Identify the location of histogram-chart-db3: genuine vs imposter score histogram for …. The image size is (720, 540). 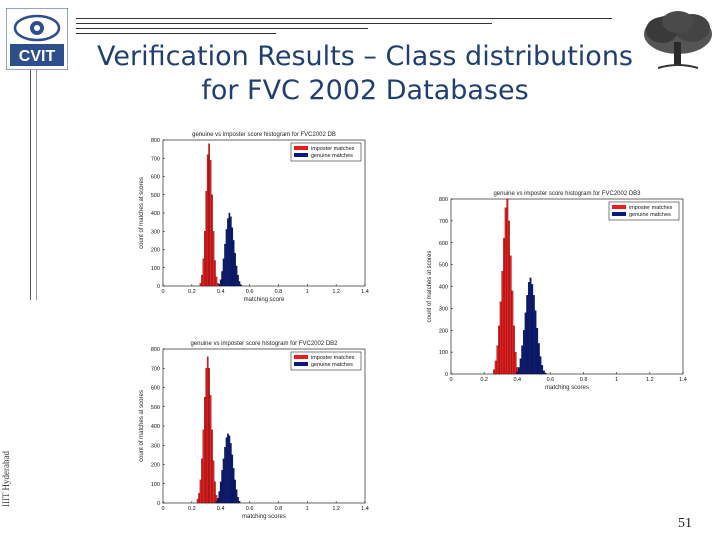
(557, 291).